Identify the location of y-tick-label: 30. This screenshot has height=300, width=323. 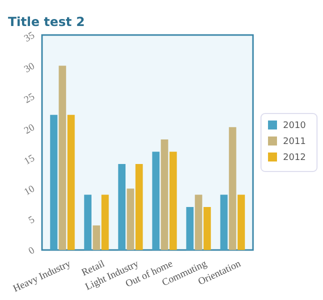
(29, 68).